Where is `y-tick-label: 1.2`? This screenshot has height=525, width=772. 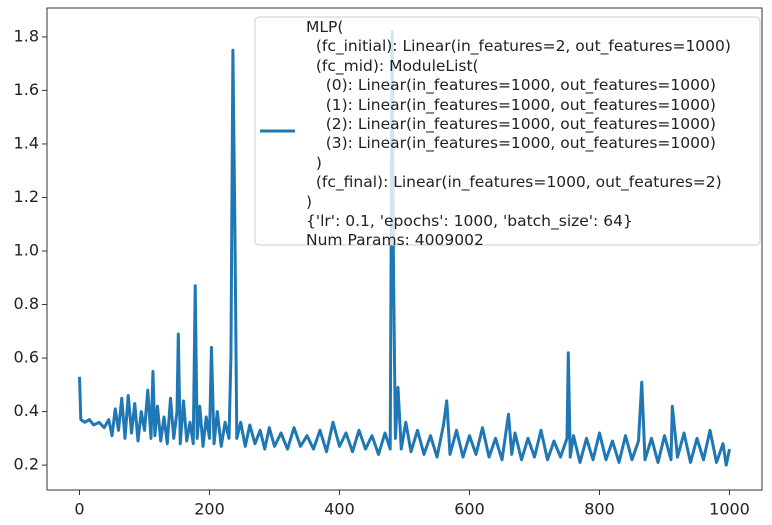 y-tick-label: 1.2 is located at coordinates (26, 196).